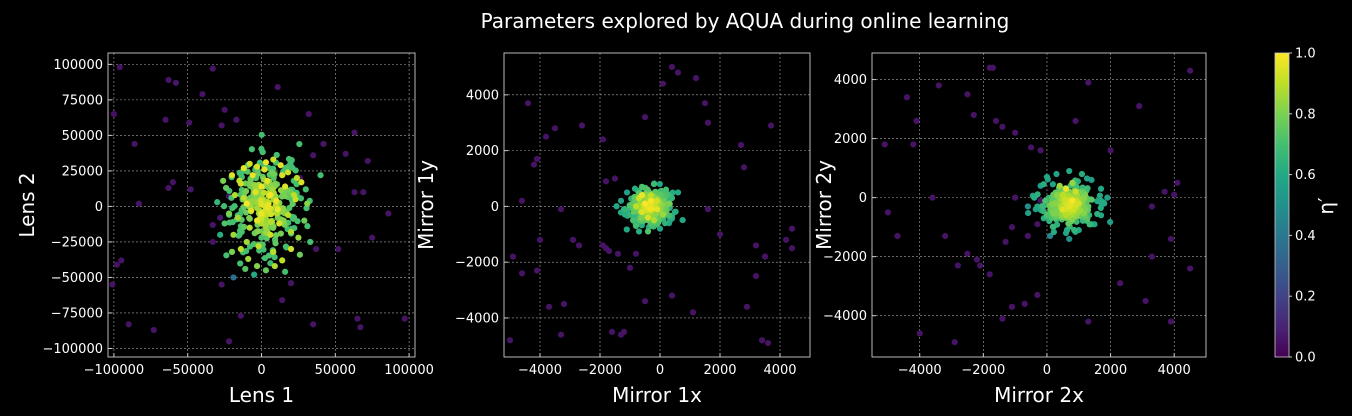 This screenshot has width=1352, height=416. Describe the element at coordinates (72, 349) in the screenshot. I see `y-tick-label: −100000` at that location.